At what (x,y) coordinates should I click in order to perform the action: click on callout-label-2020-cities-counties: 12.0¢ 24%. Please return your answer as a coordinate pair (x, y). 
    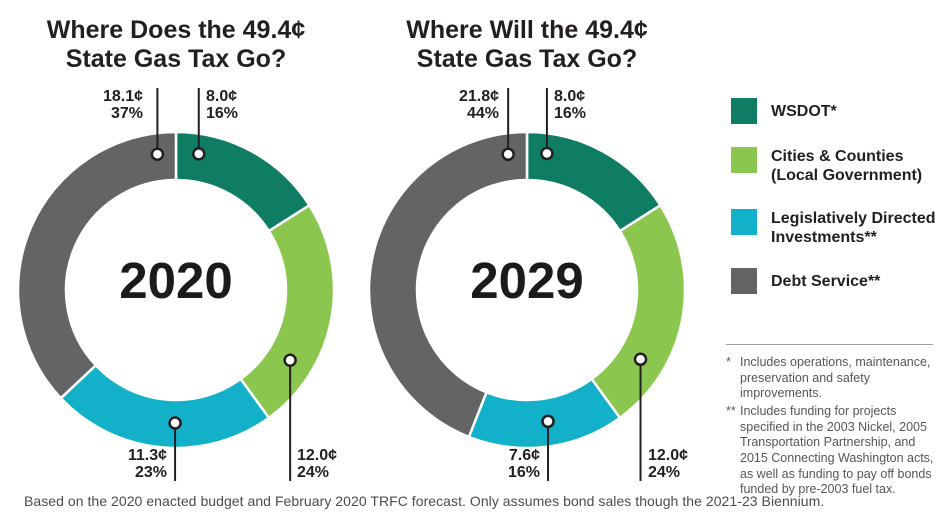
    Looking at the image, I should click on (342, 464).